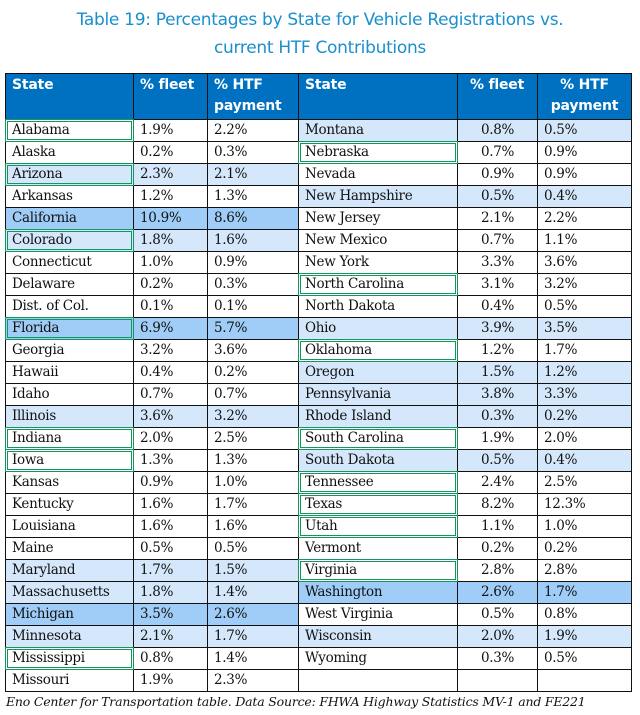 The image size is (640, 715). I want to click on left-htf-cell: 8.6%, so click(253, 218).